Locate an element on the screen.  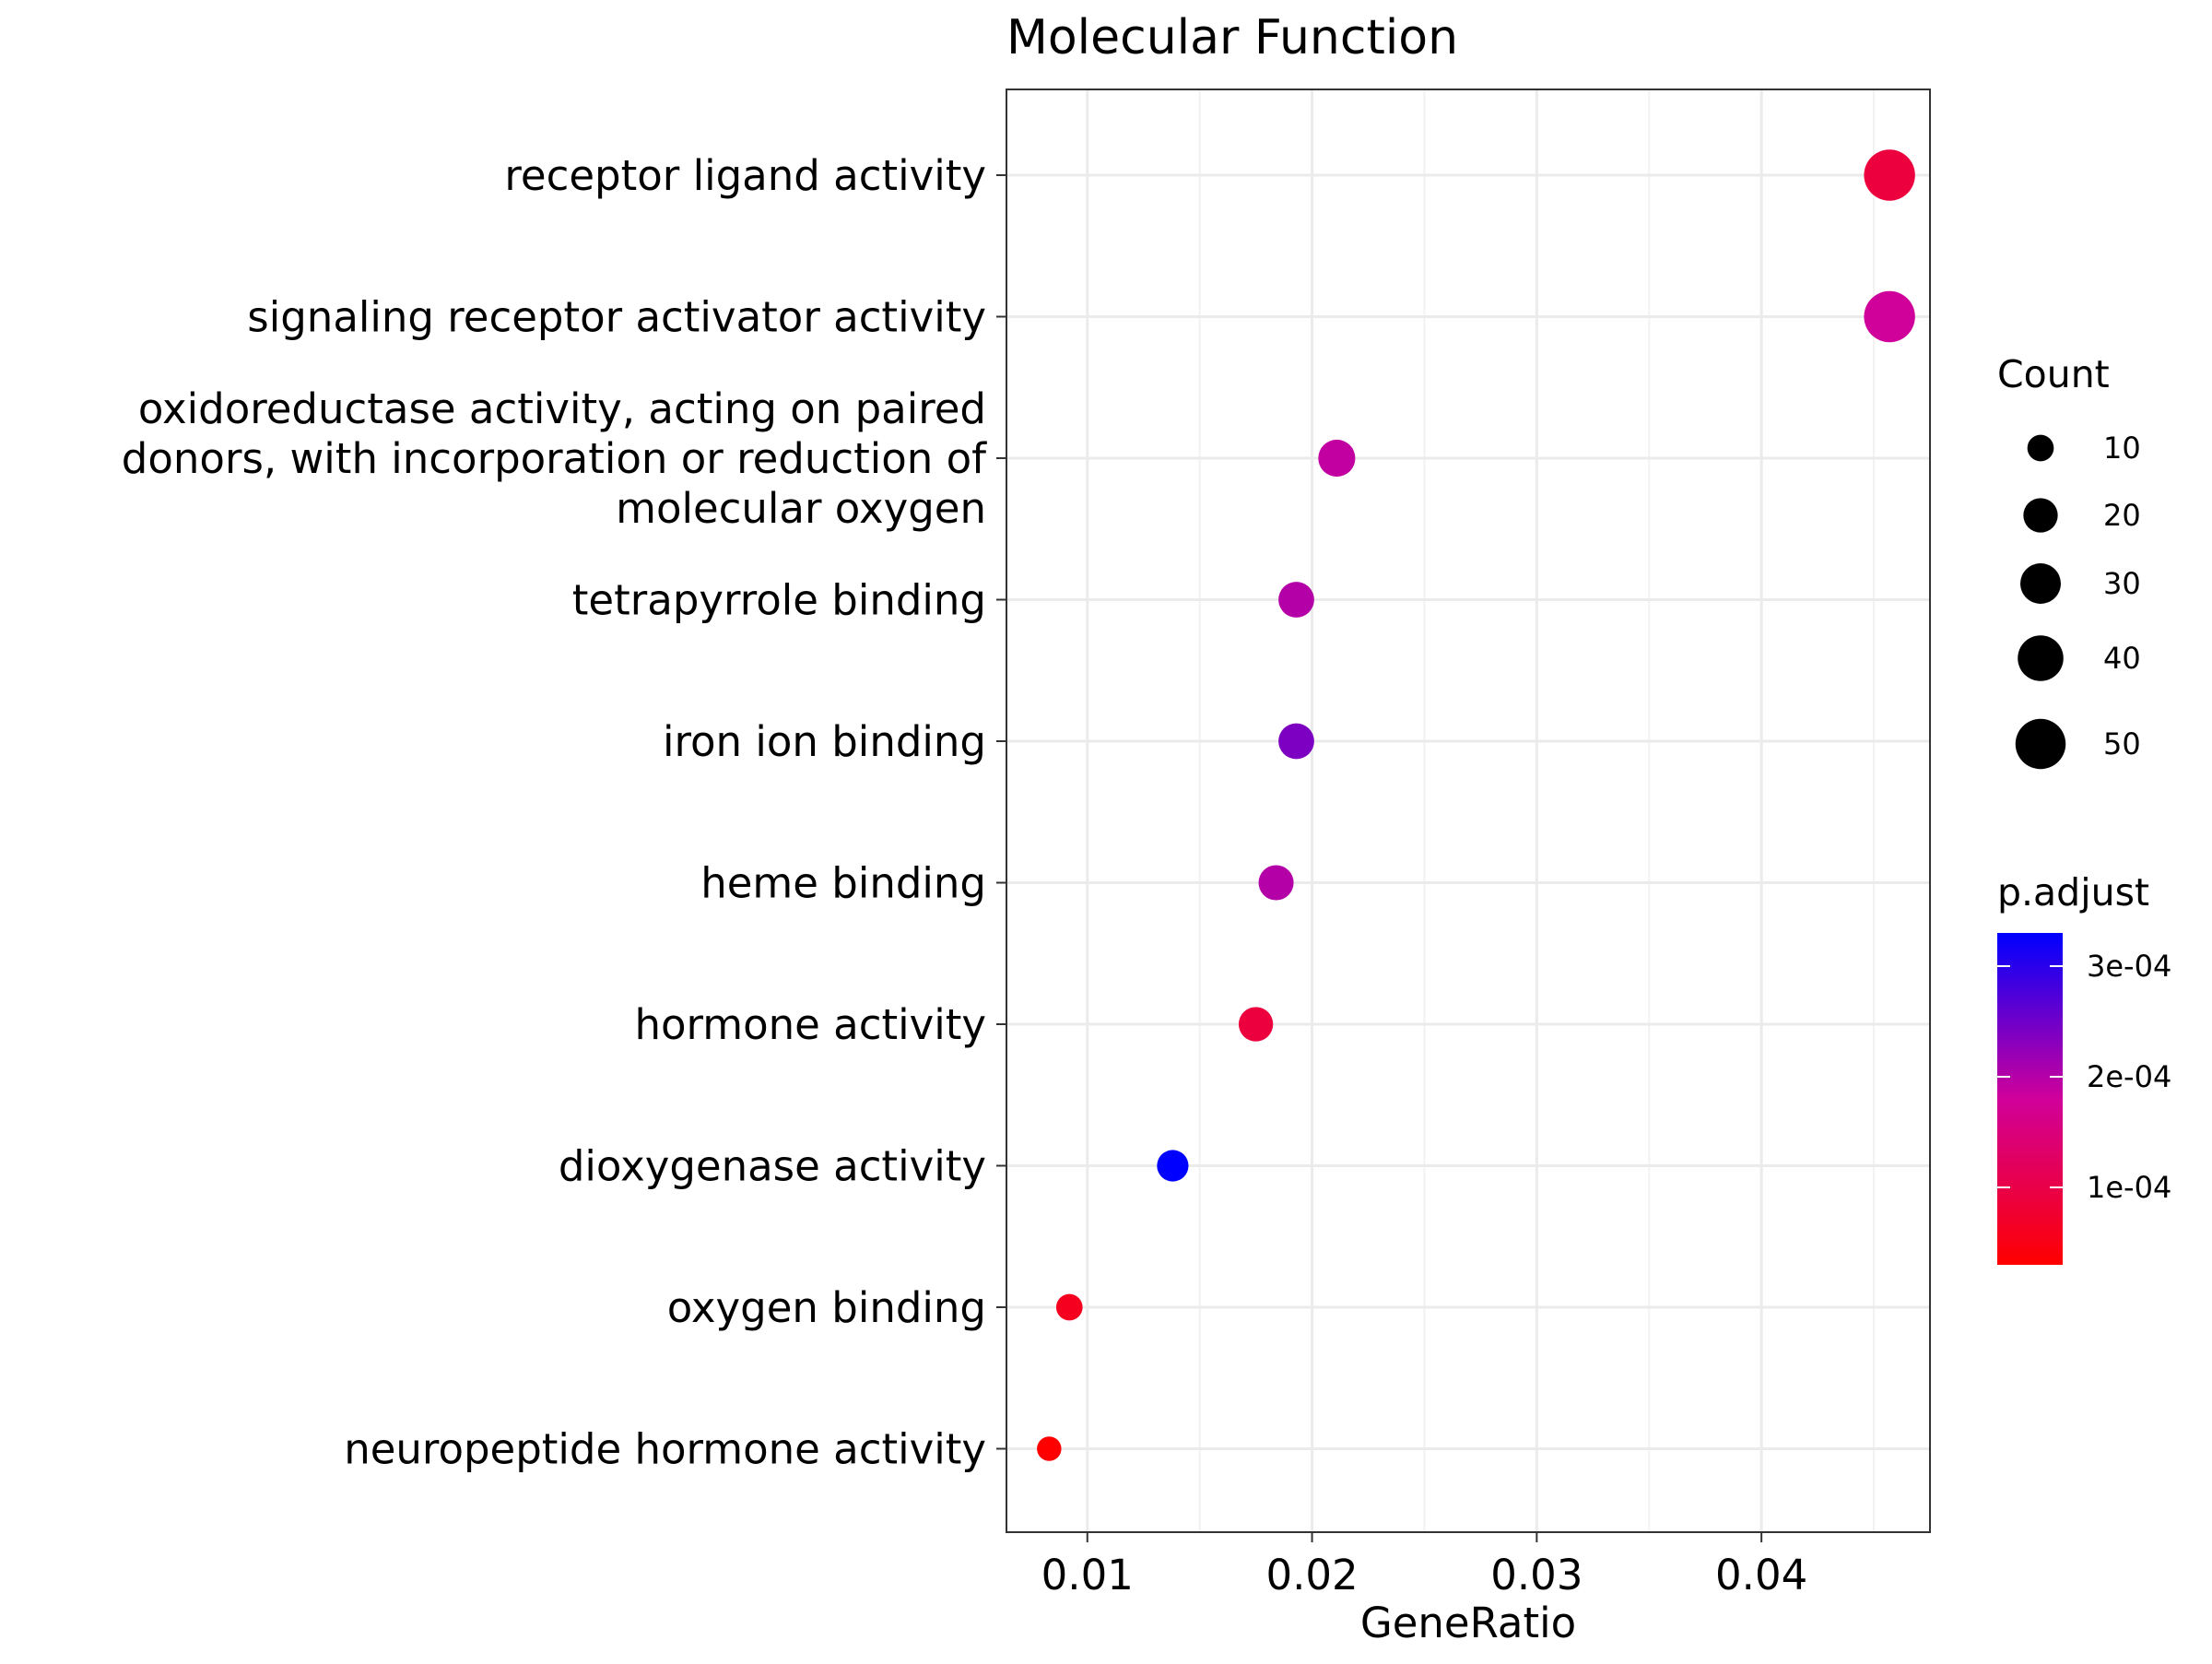
color-bar is located at coordinates (2030, 1099).